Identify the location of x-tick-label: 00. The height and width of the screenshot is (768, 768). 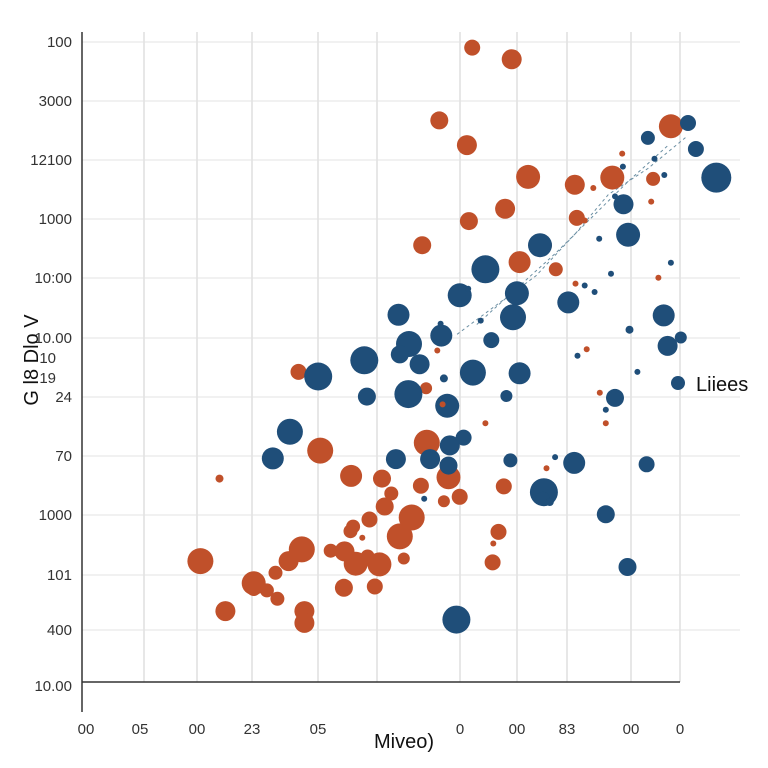
(86, 729).